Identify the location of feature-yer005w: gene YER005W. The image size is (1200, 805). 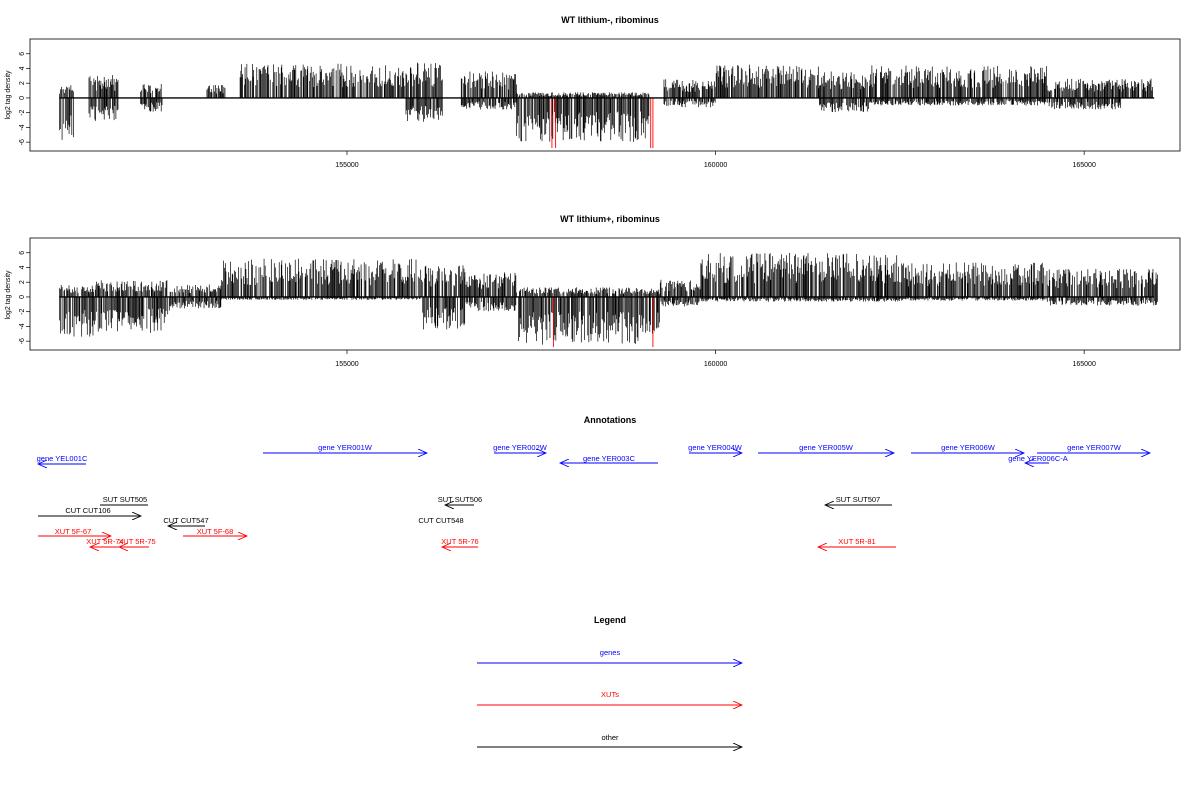
(826, 448).